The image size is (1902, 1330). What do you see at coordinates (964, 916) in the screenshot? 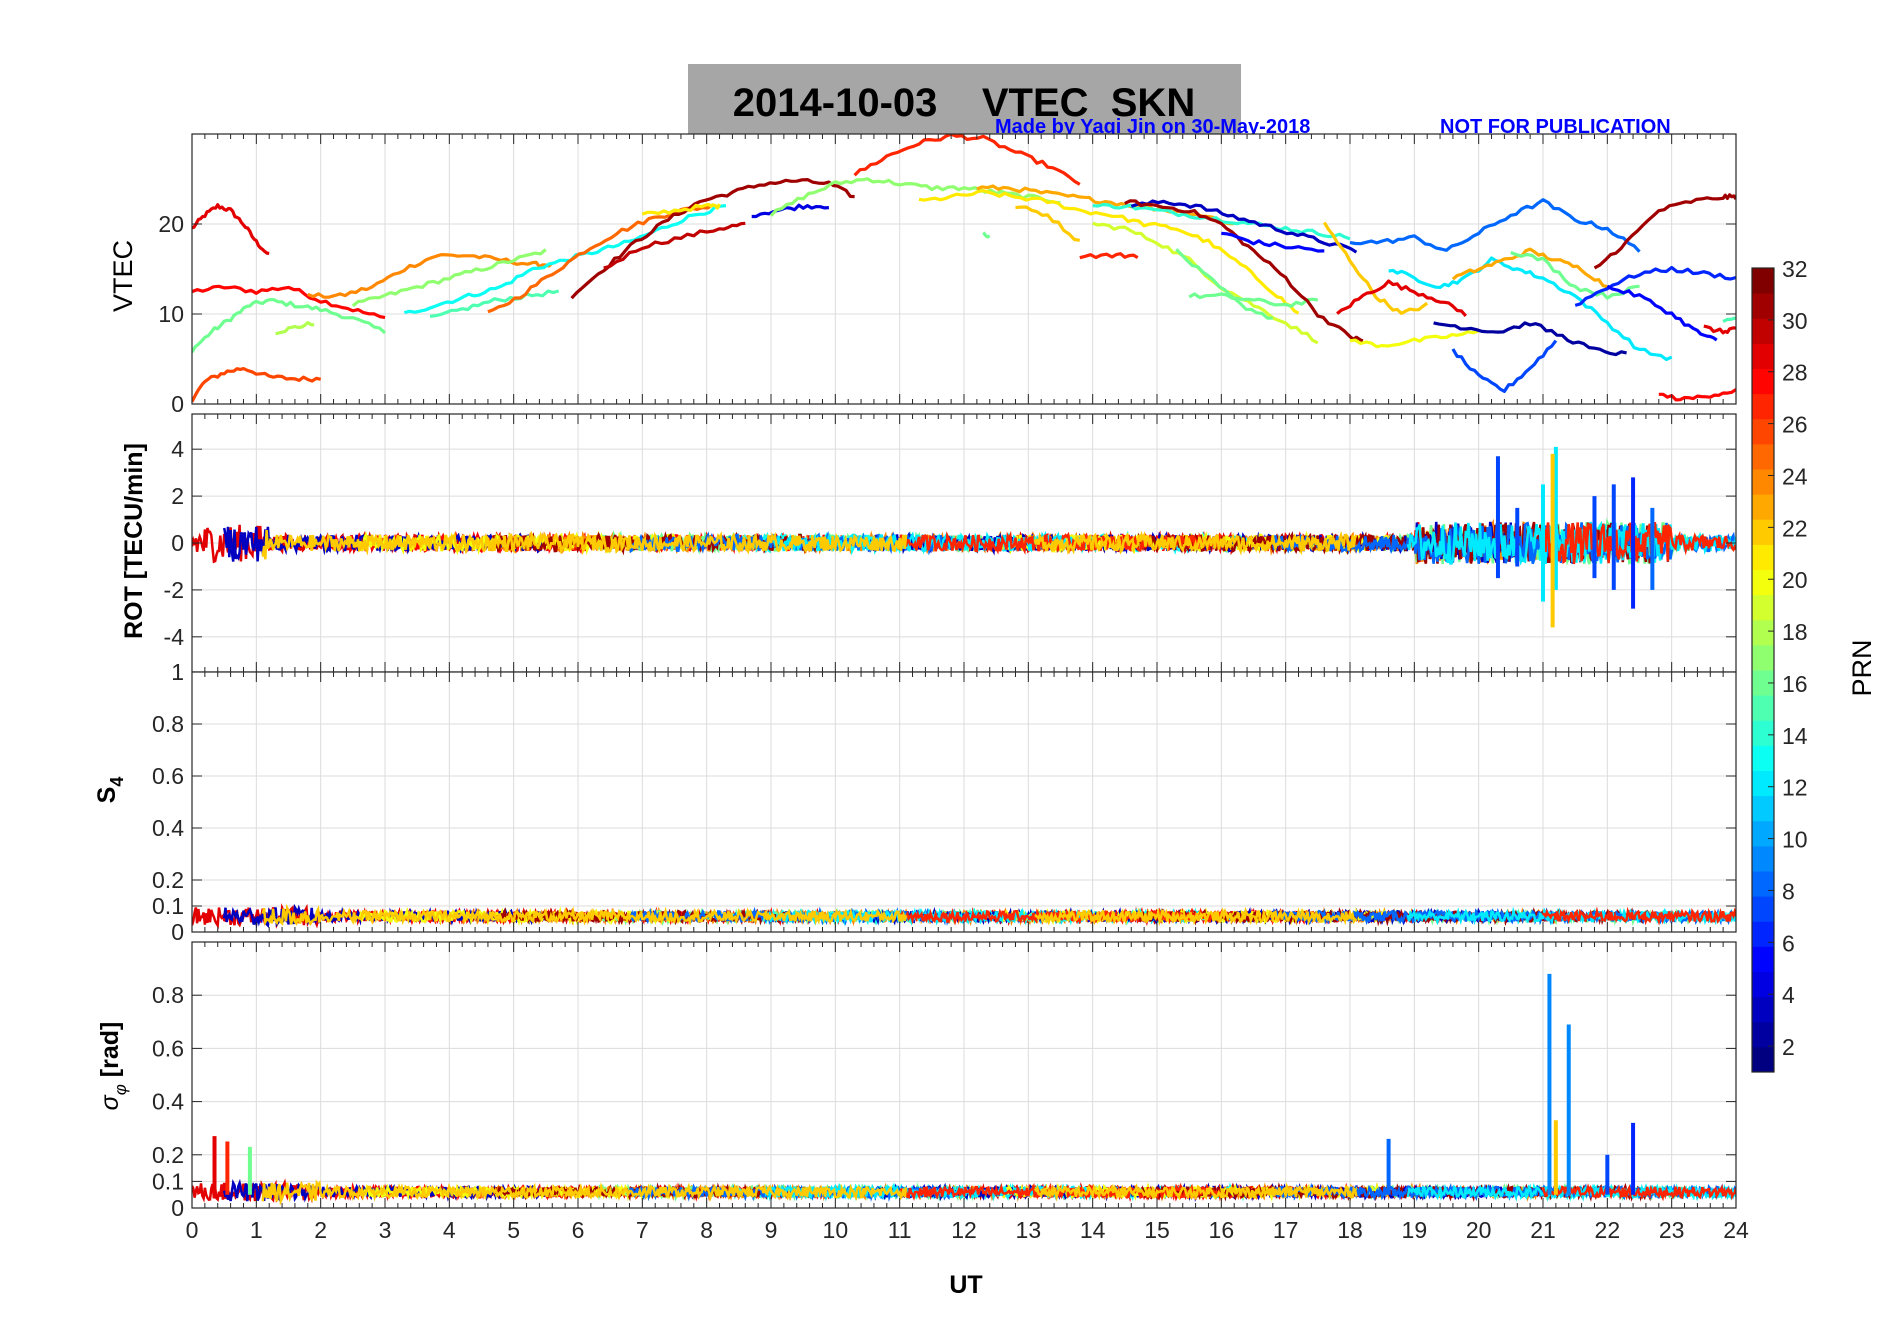
I see `s4-data` at bounding box center [964, 916].